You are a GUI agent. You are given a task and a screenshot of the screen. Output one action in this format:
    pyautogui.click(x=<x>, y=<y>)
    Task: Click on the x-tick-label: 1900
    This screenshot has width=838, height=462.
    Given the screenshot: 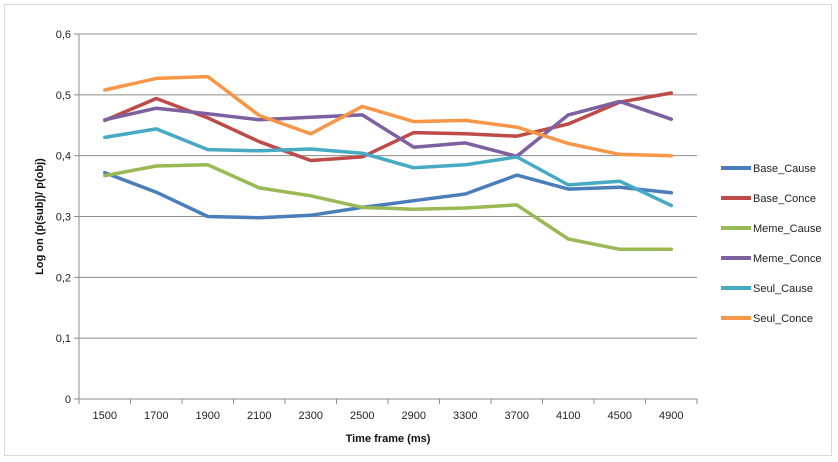 What is the action you would take?
    pyautogui.click(x=208, y=416)
    